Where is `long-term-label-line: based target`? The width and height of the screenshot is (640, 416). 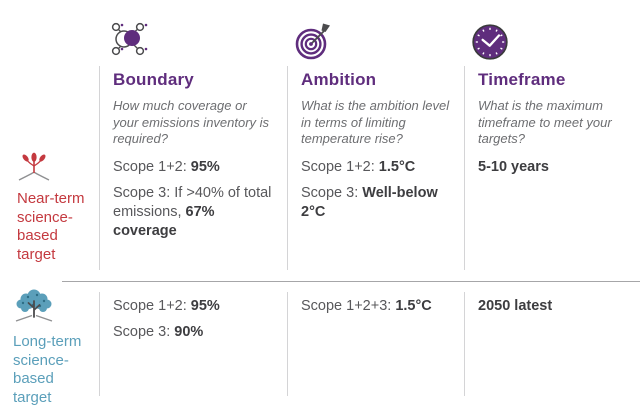
long-term-label-line: based target is located at coordinates (33, 388).